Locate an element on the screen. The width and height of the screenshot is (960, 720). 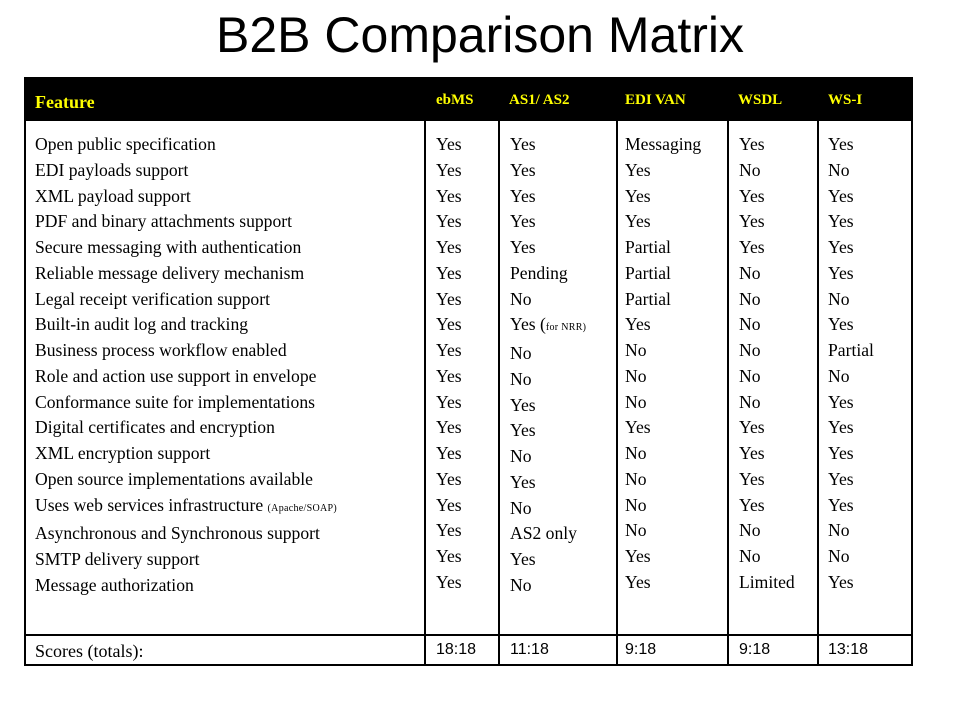
column-header-edi-van: EDI VAN is located at coordinates (655, 100).